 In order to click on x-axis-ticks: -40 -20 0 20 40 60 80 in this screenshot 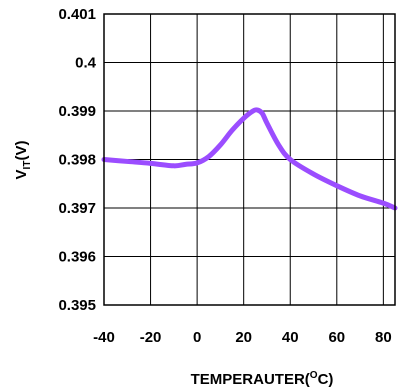, I will do `click(242, 337)`.